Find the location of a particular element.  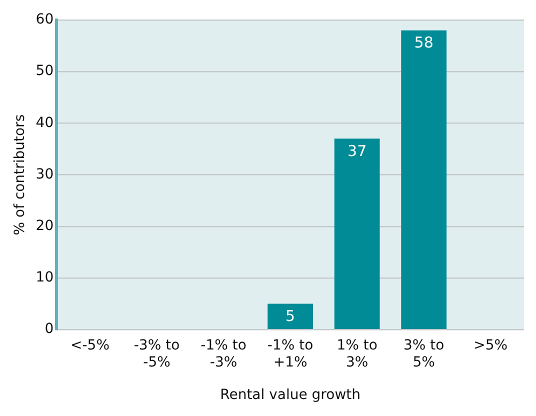

y-tick-label: 10 is located at coordinates (45, 278).